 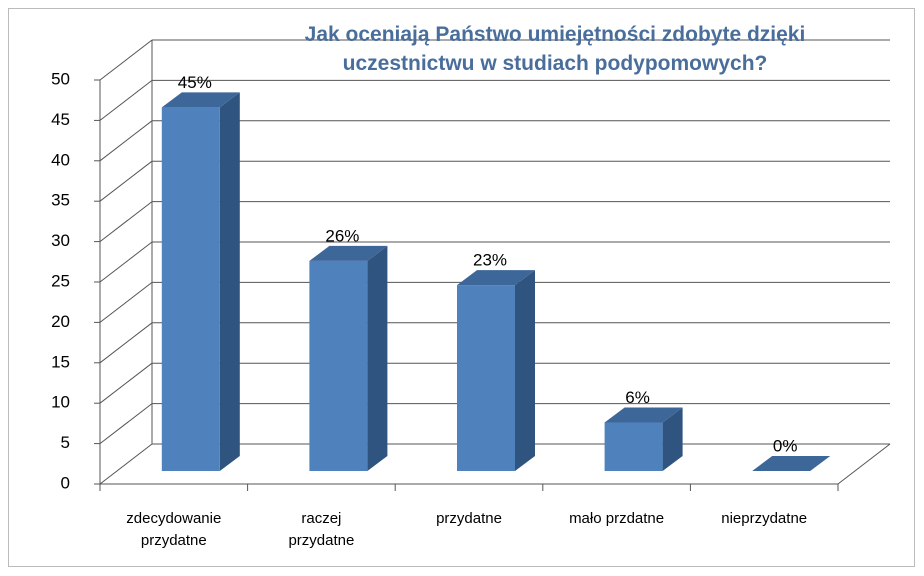 What do you see at coordinates (60, 78) in the screenshot?
I see `y-tick-label: 50` at bounding box center [60, 78].